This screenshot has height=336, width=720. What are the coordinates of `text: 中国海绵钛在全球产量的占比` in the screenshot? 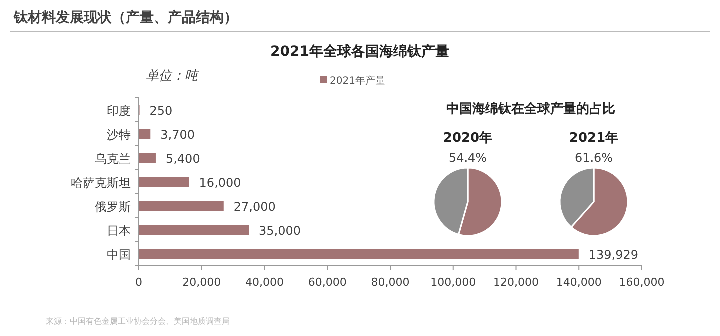 It's located at (531, 109).